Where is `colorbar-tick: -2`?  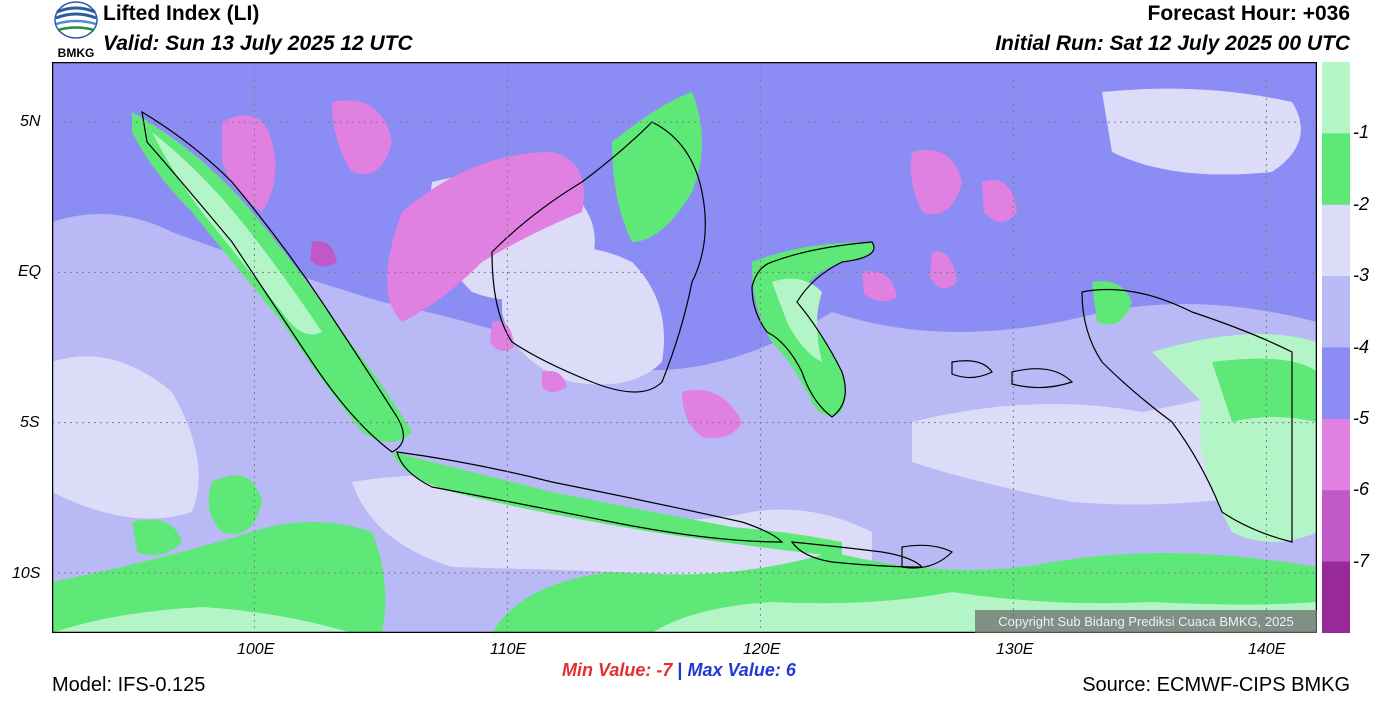
colorbar-tick: -2 is located at coordinates (1361, 203).